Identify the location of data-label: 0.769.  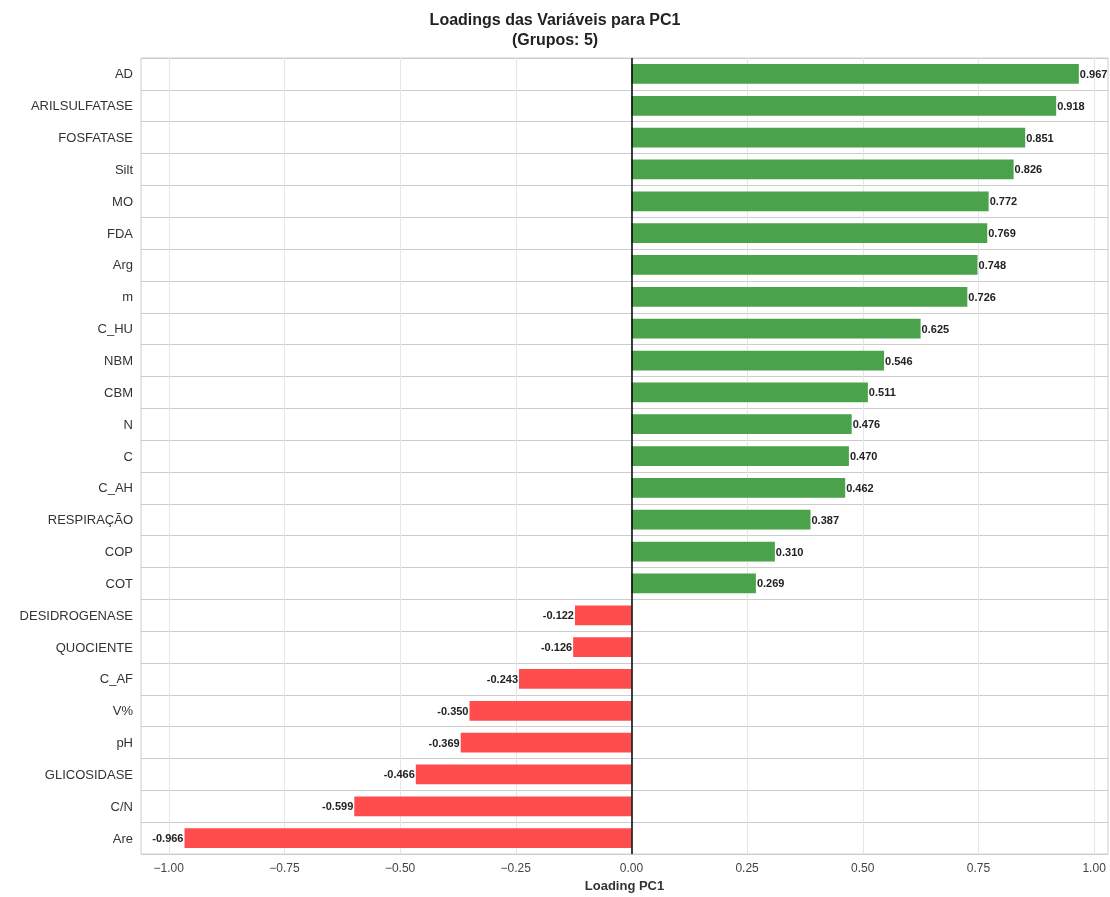
(1002, 233).